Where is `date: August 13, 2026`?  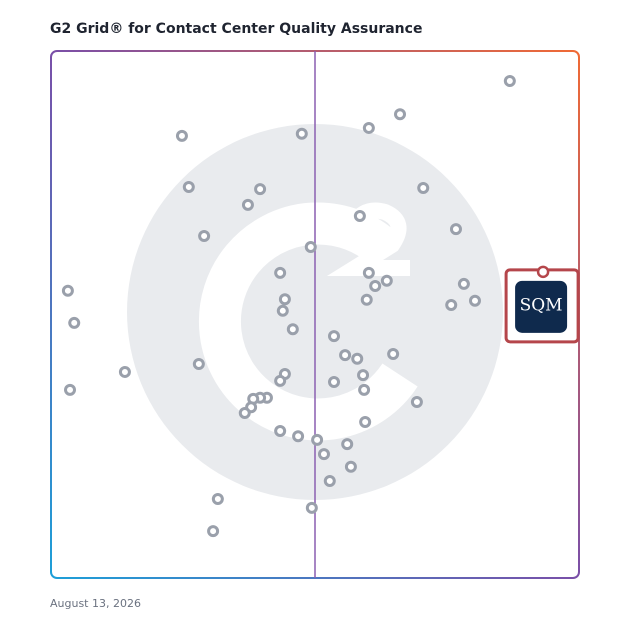
date: August 13, 2026 is located at coordinates (95, 603).